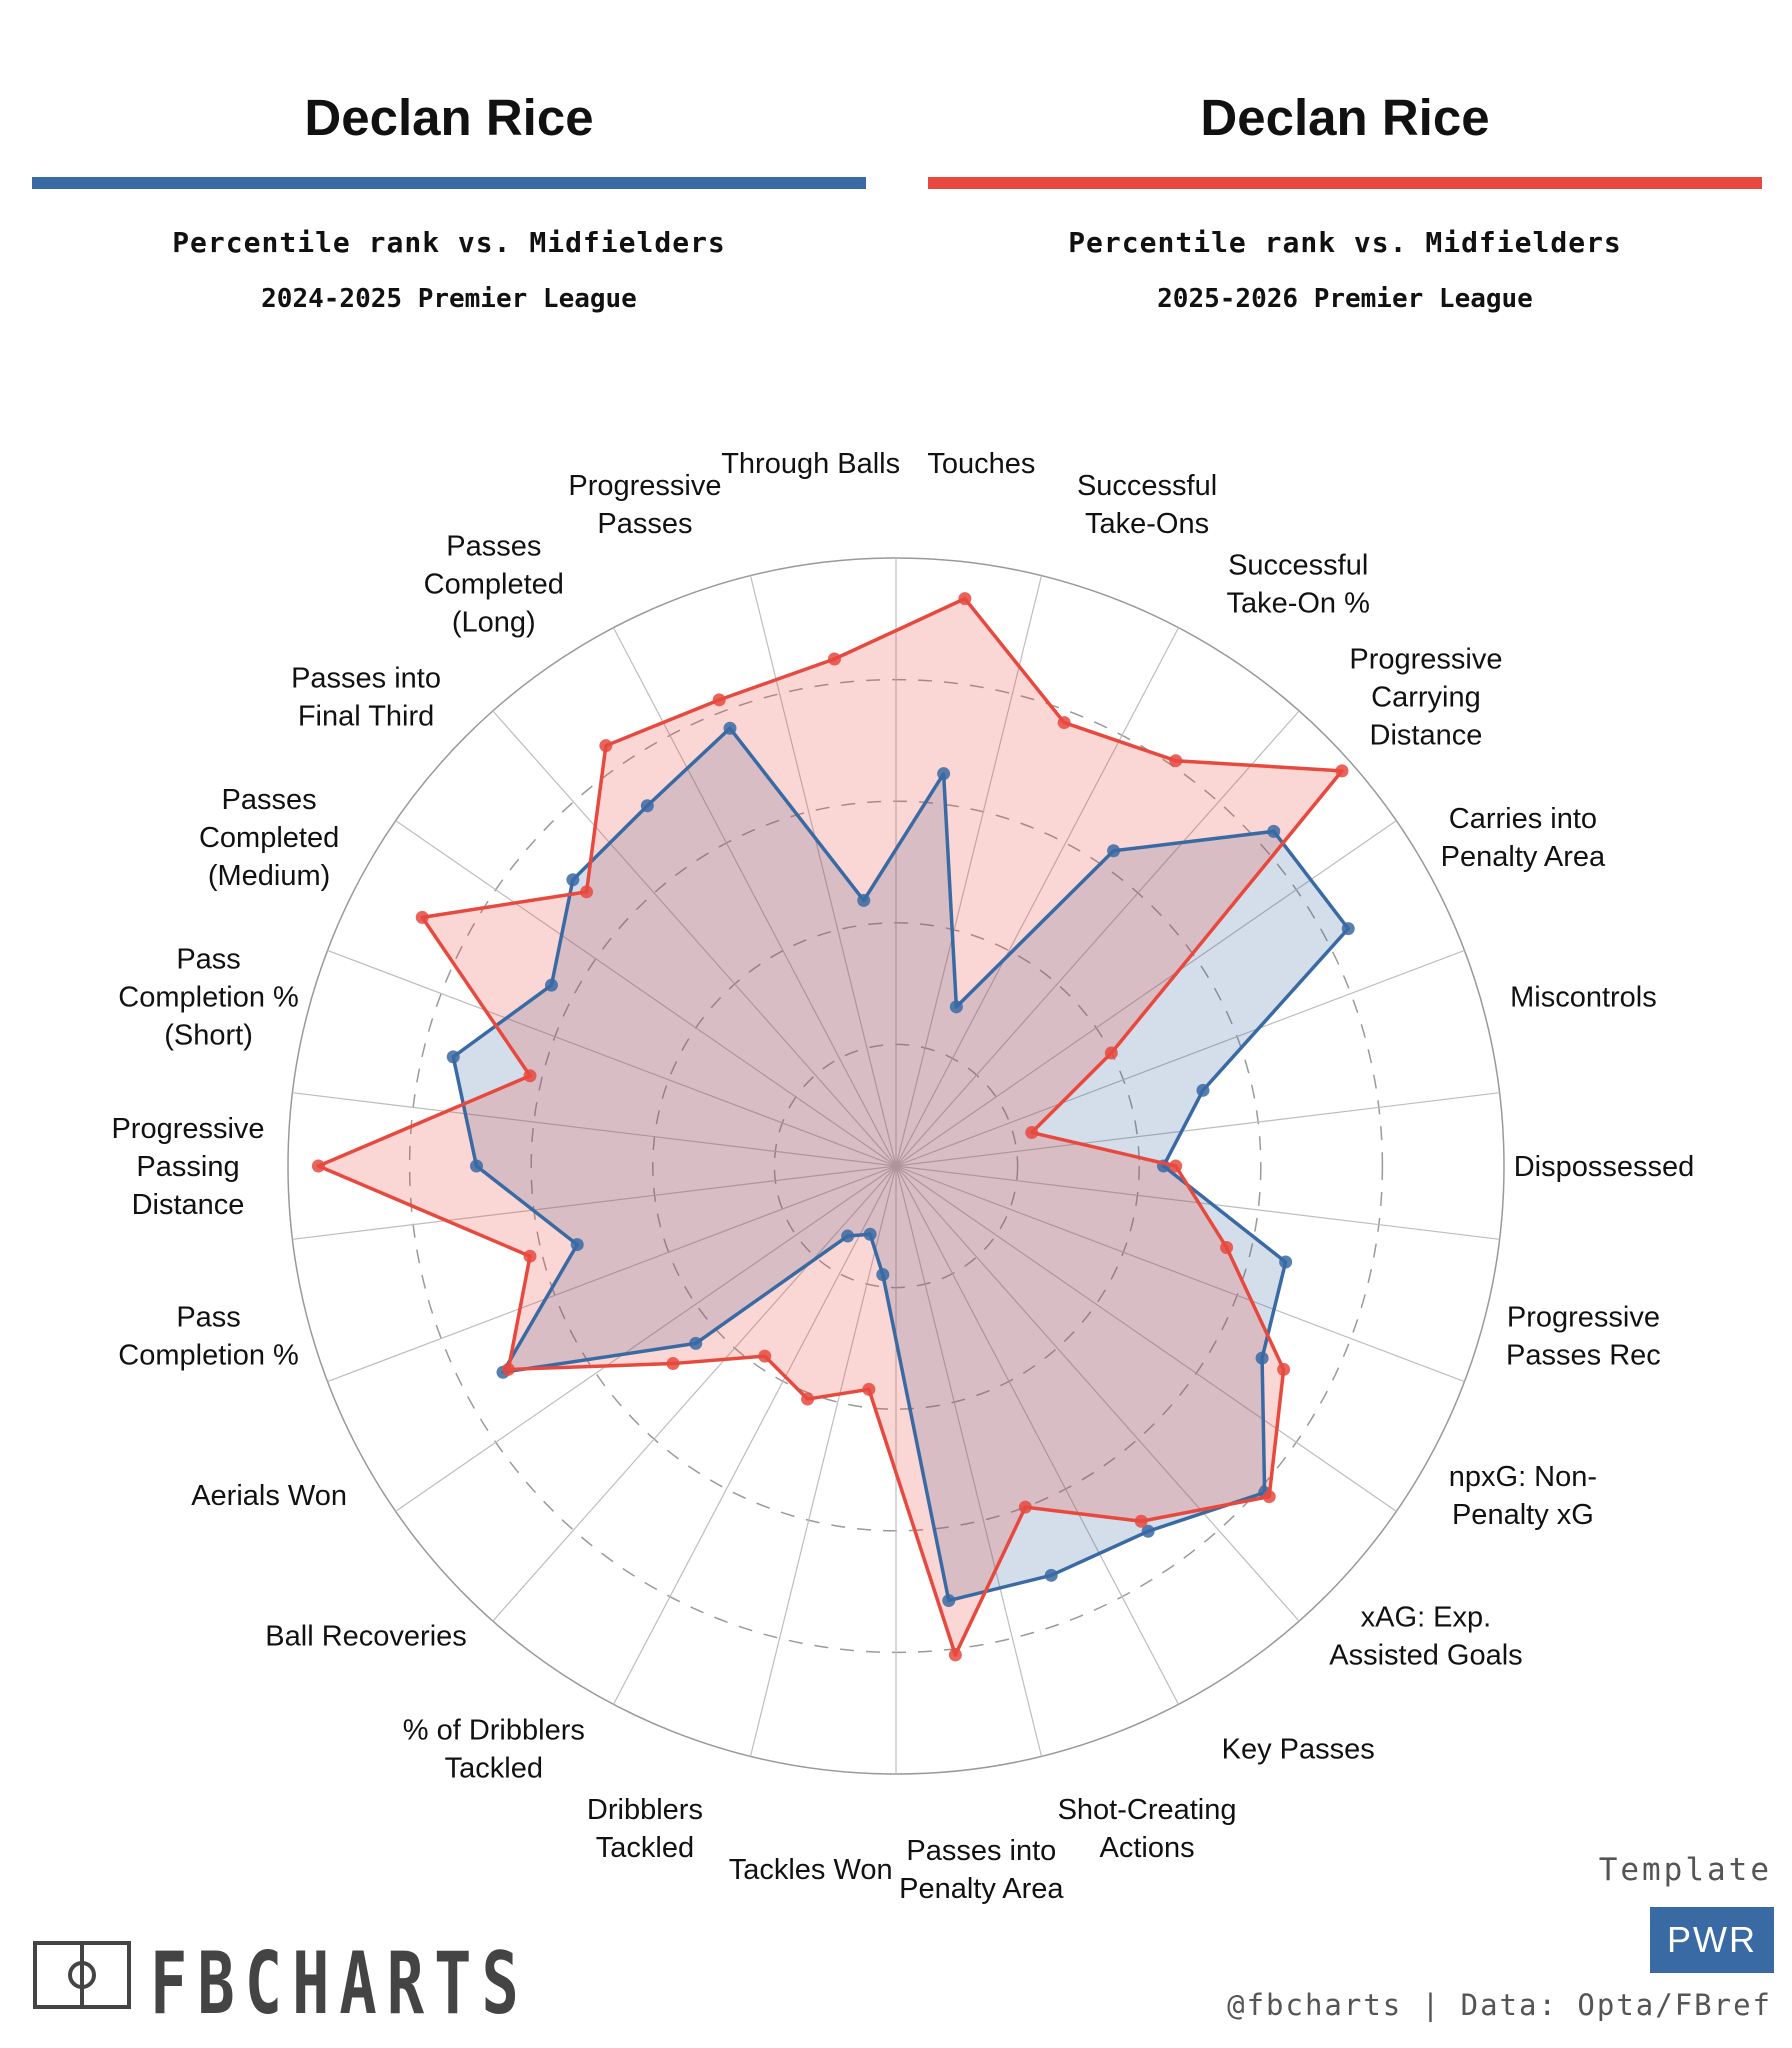 The width and height of the screenshot is (1792, 2048). Describe the element at coordinates (1523, 838) in the screenshot. I see `axis-label: Carries into Penalty Area` at that location.